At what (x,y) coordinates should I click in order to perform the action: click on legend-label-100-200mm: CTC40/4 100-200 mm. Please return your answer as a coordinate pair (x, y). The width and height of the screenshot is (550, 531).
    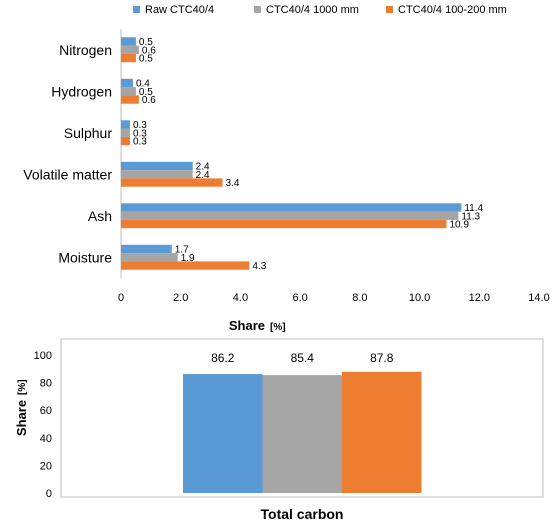
    Looking at the image, I should click on (452, 10).